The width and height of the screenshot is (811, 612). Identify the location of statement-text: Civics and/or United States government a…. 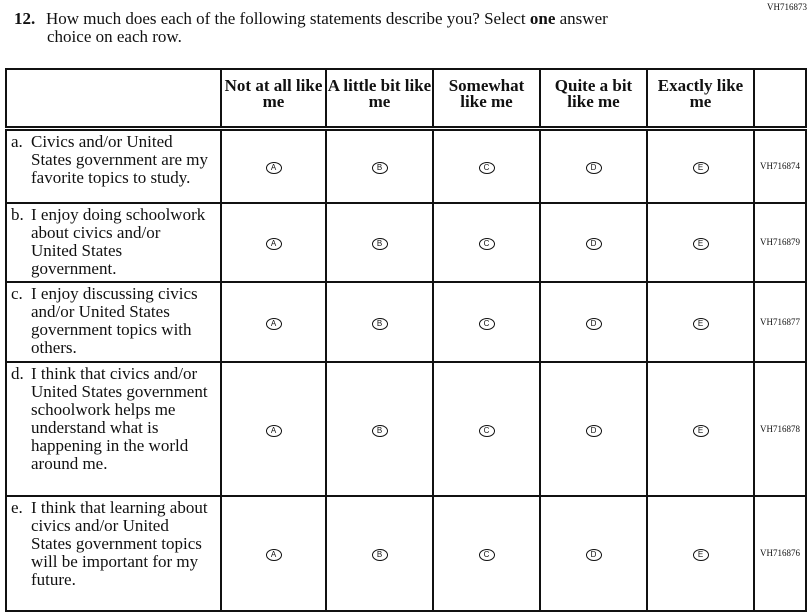
(120, 159).